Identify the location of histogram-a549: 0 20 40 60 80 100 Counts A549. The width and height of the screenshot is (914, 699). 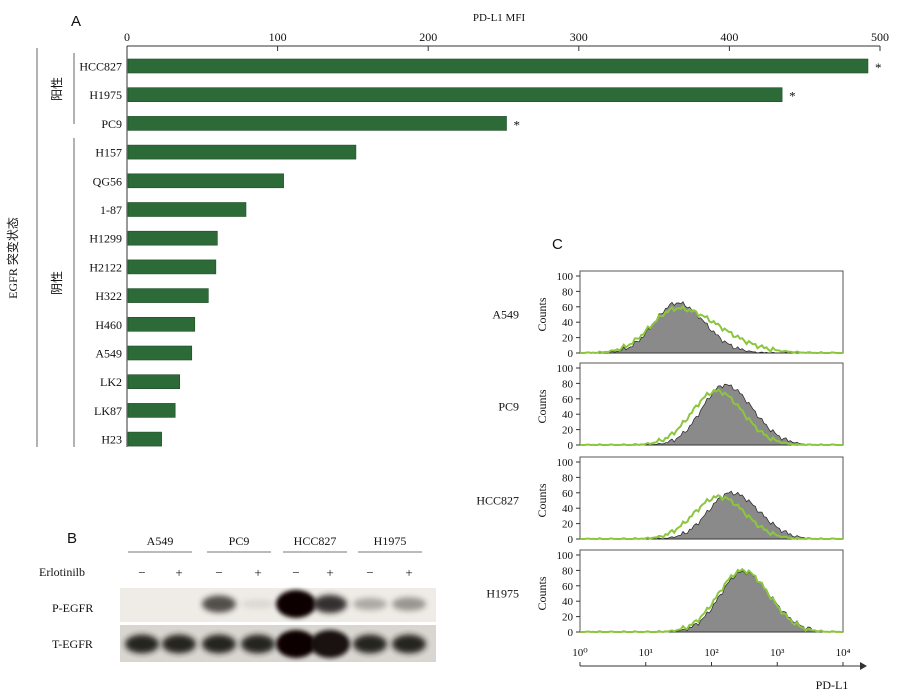
(668, 315).